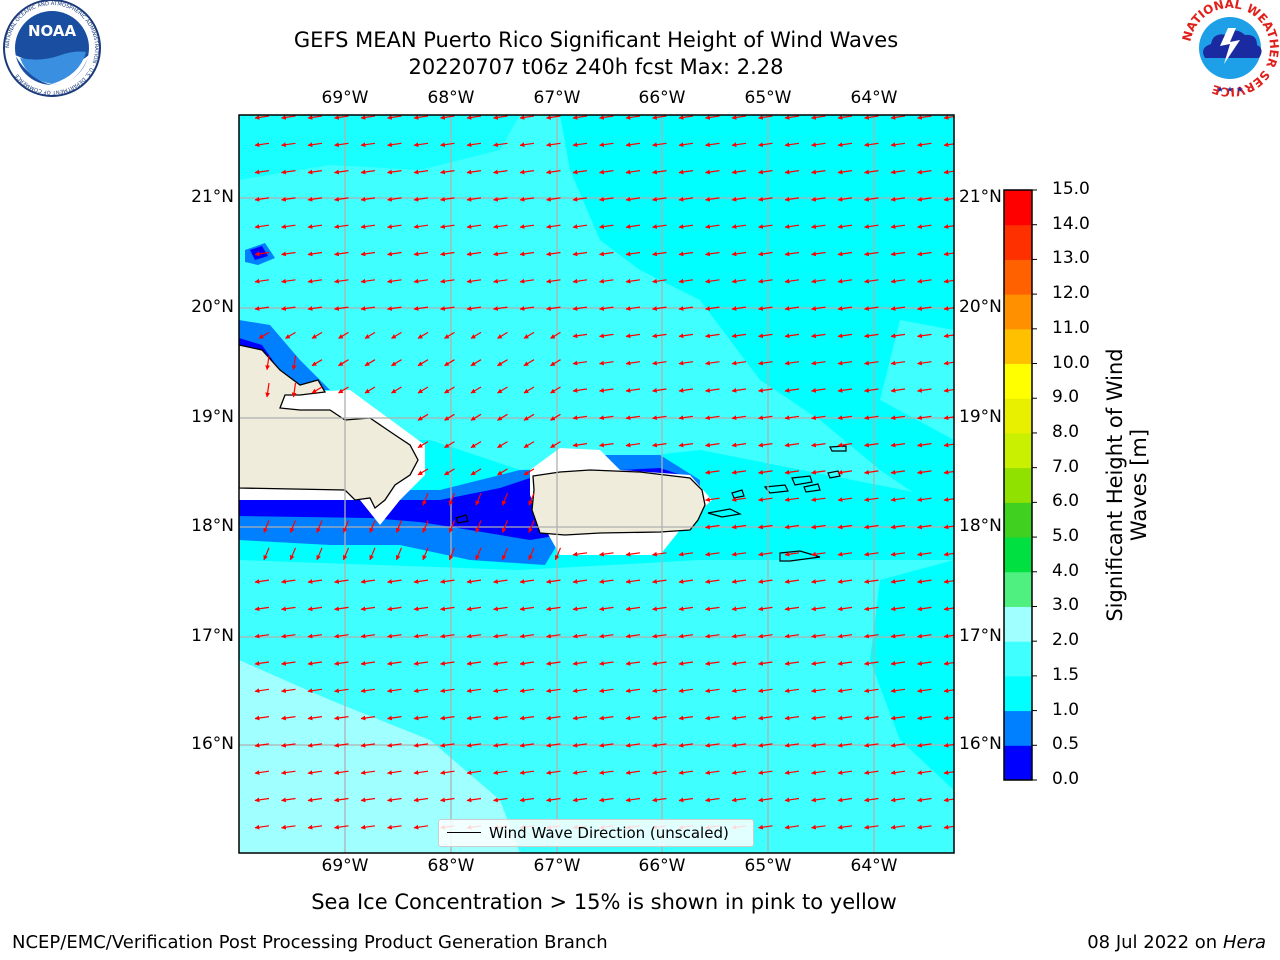 The image size is (1280, 960). What do you see at coordinates (1020, 485) in the screenshot?
I see `colorbar` at bounding box center [1020, 485].